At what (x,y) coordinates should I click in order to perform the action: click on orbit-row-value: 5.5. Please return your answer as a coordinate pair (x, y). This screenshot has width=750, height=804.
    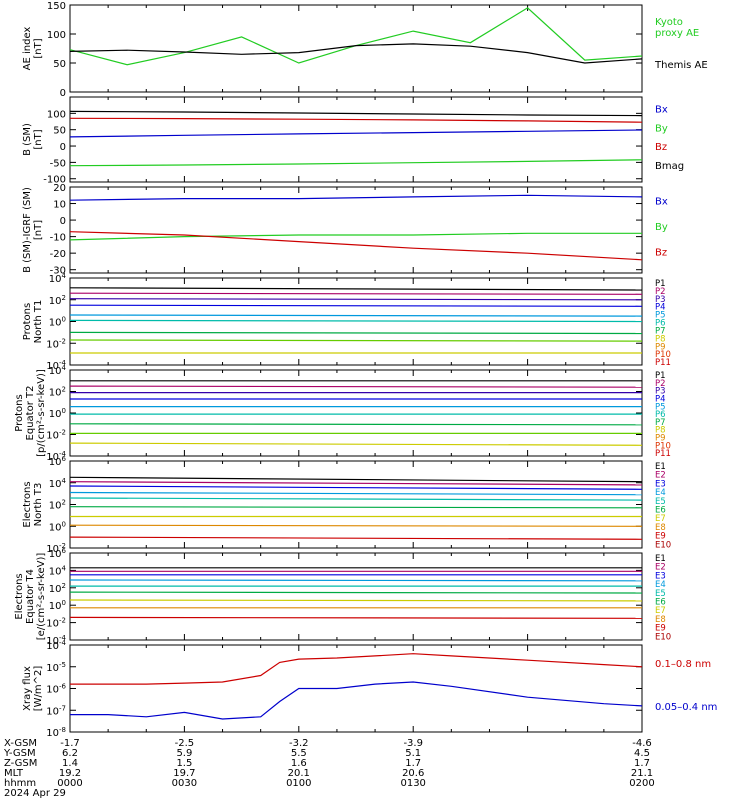
    Looking at the image, I should click on (299, 753).